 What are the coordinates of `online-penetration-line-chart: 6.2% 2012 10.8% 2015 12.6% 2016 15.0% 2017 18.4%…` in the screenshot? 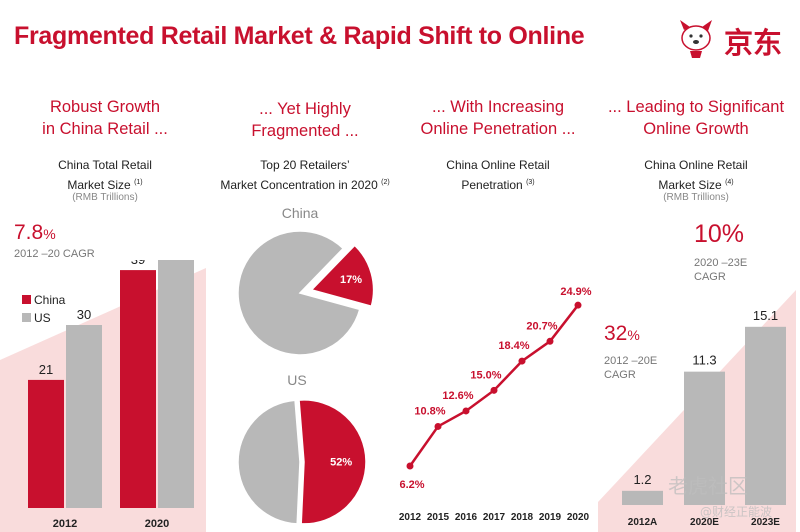 It's located at (495, 404).